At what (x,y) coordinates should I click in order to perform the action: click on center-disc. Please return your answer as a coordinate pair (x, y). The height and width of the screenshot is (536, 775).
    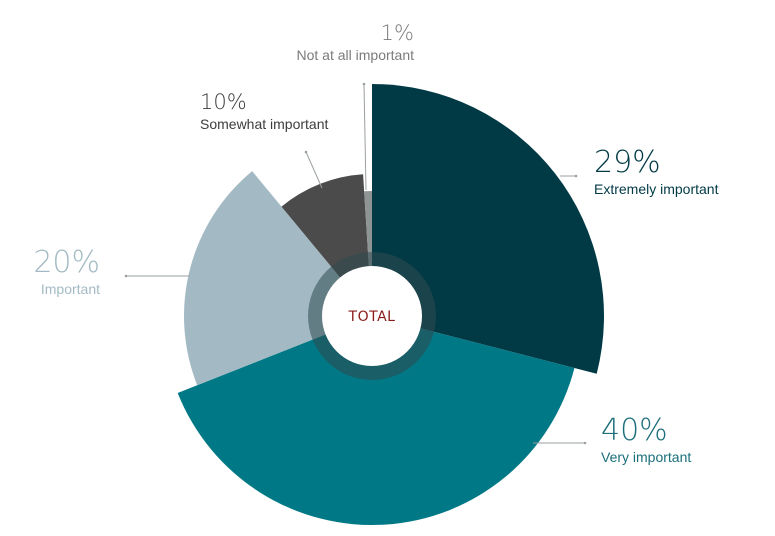
    Looking at the image, I should click on (372, 316).